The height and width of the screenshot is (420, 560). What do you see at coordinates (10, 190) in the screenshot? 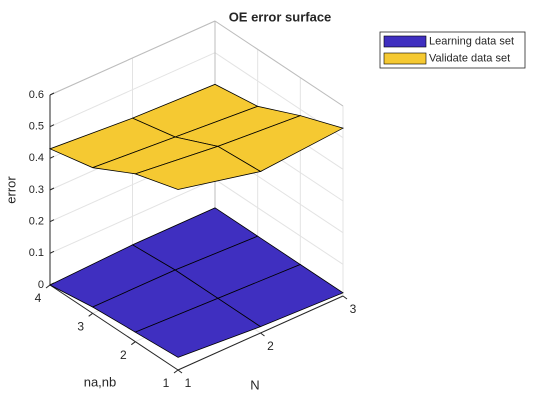
I see `z-axis-label: error` at bounding box center [10, 190].